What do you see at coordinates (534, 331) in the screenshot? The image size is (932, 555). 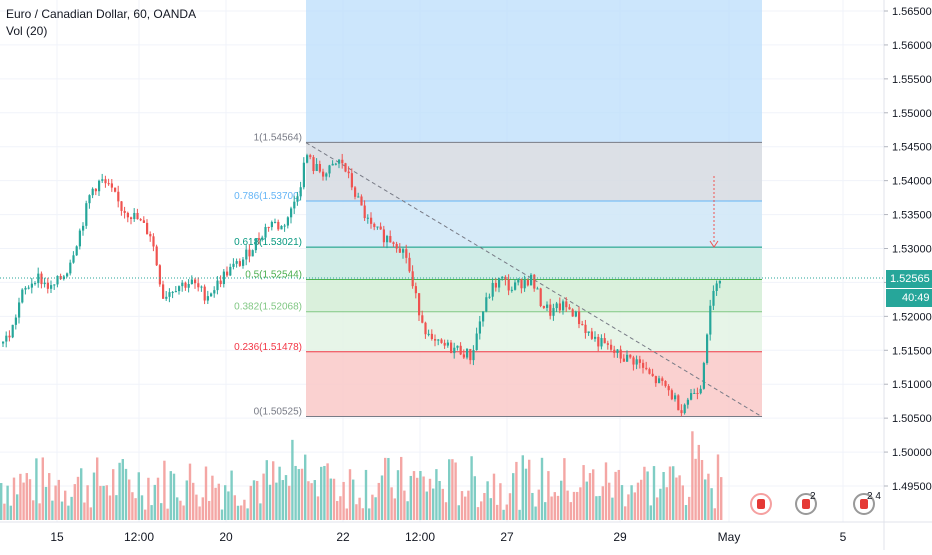 I see `fib-zone` at bounding box center [534, 331].